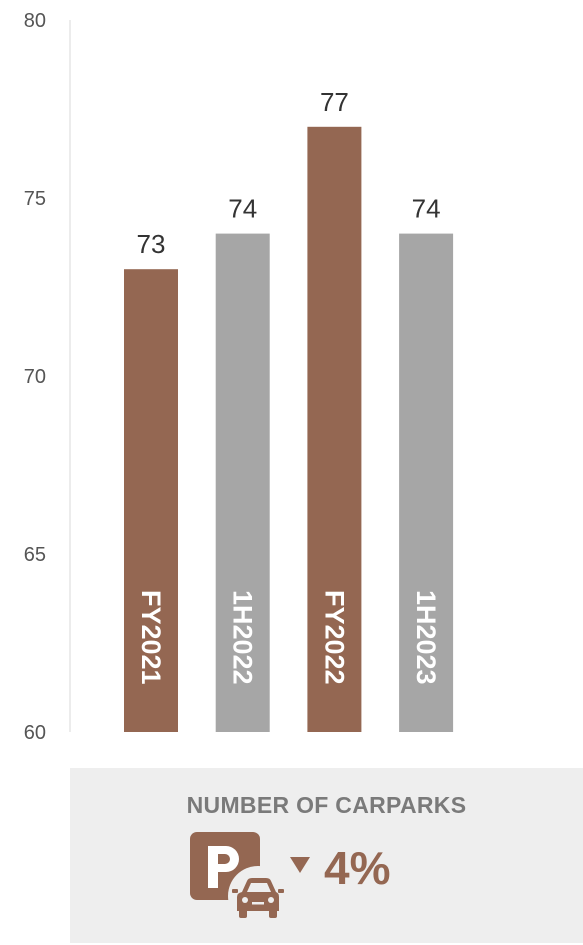 The height and width of the screenshot is (945, 583). Describe the element at coordinates (35, 733) in the screenshot. I see `y-tick-label: 60` at that location.